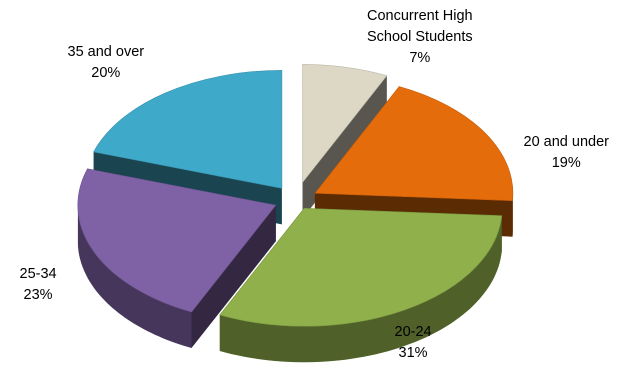  I want to click on slice-label-text: 25-34, so click(38, 274).